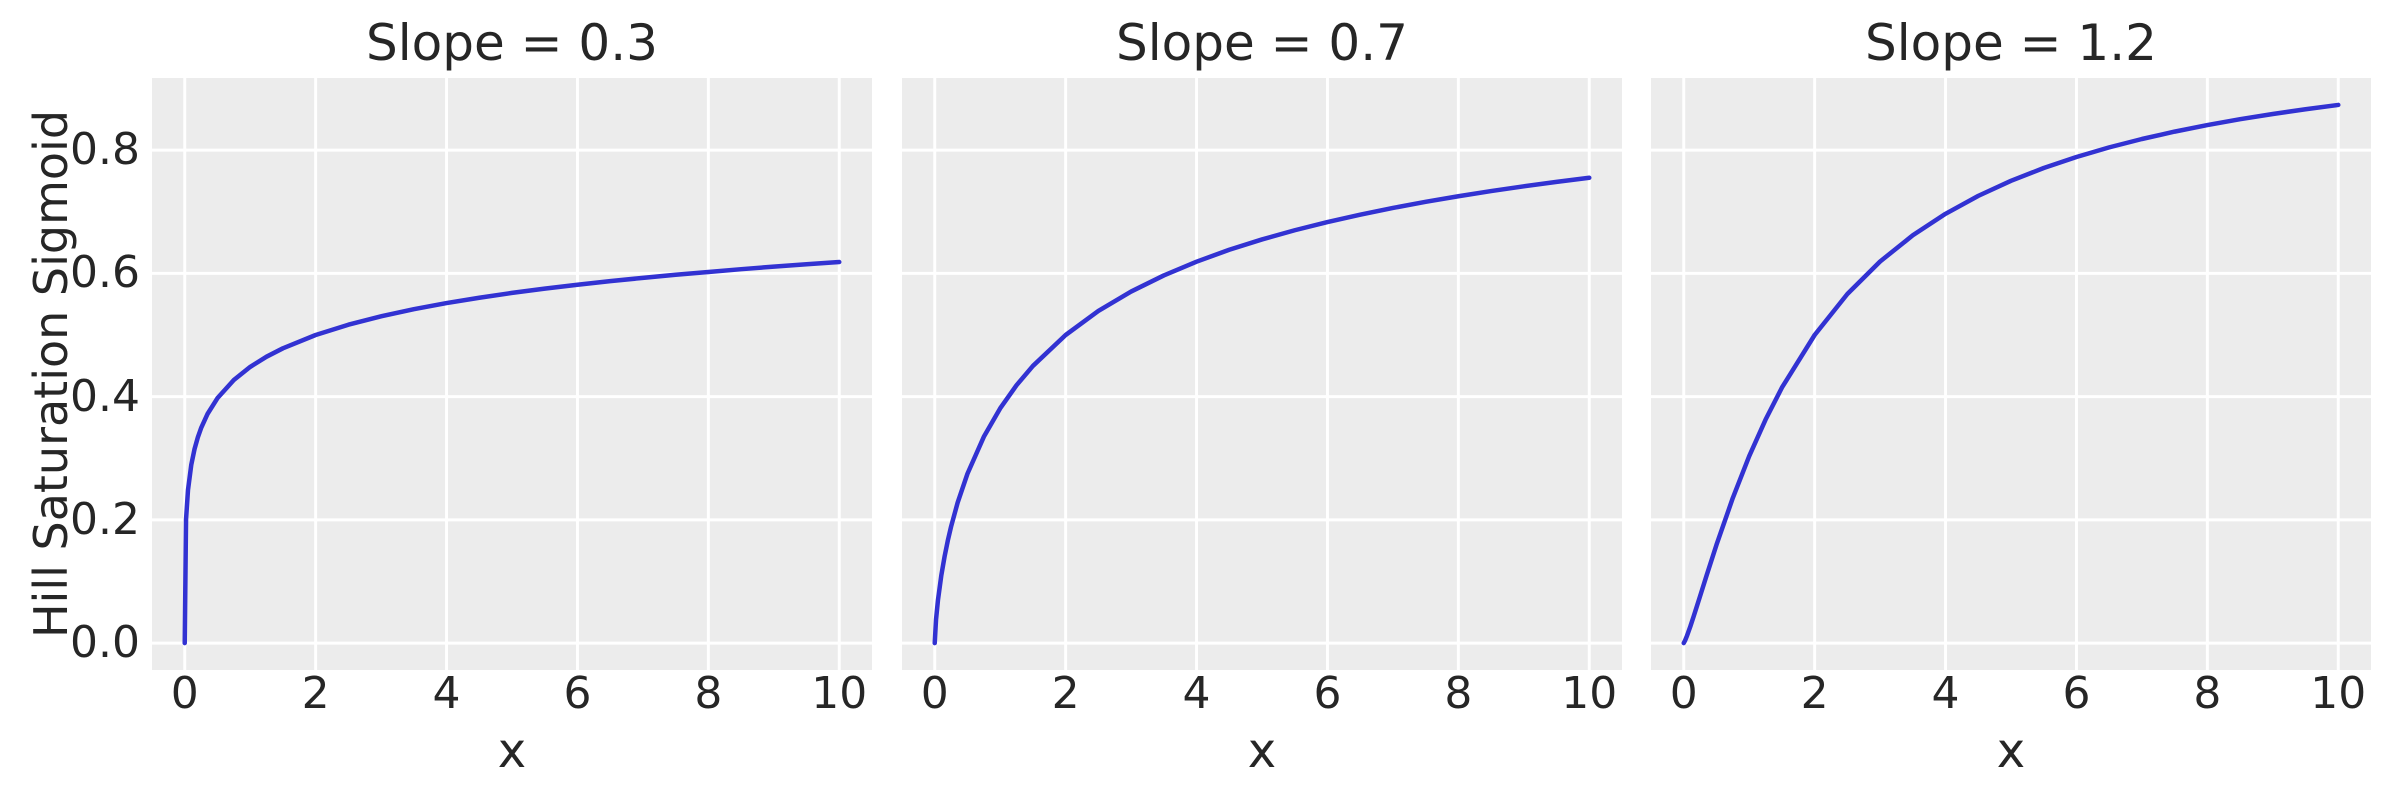  Describe the element at coordinates (512, 43) in the screenshot. I see `subplot-title: Slope = 0.3` at that location.